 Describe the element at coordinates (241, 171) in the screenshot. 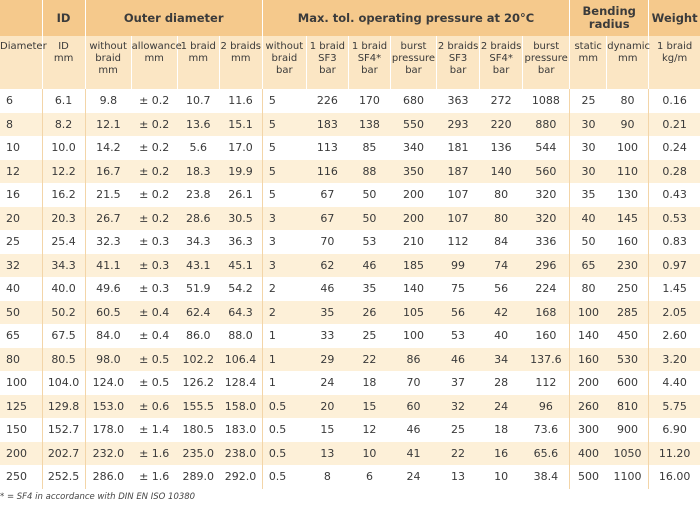

I see `table-cell: 19.9` at that location.